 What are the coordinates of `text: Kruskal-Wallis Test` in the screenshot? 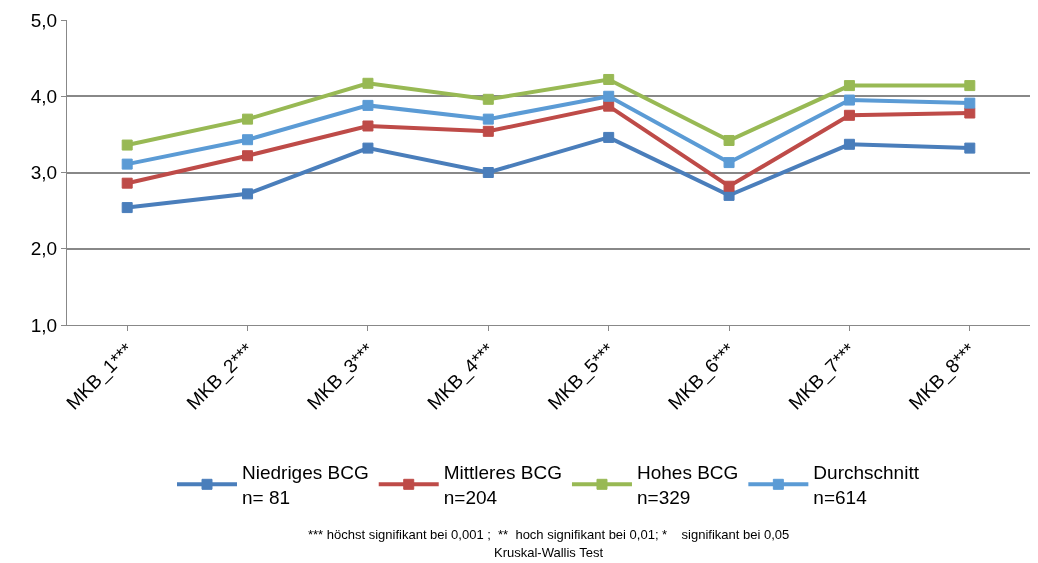 It's located at (549, 552).